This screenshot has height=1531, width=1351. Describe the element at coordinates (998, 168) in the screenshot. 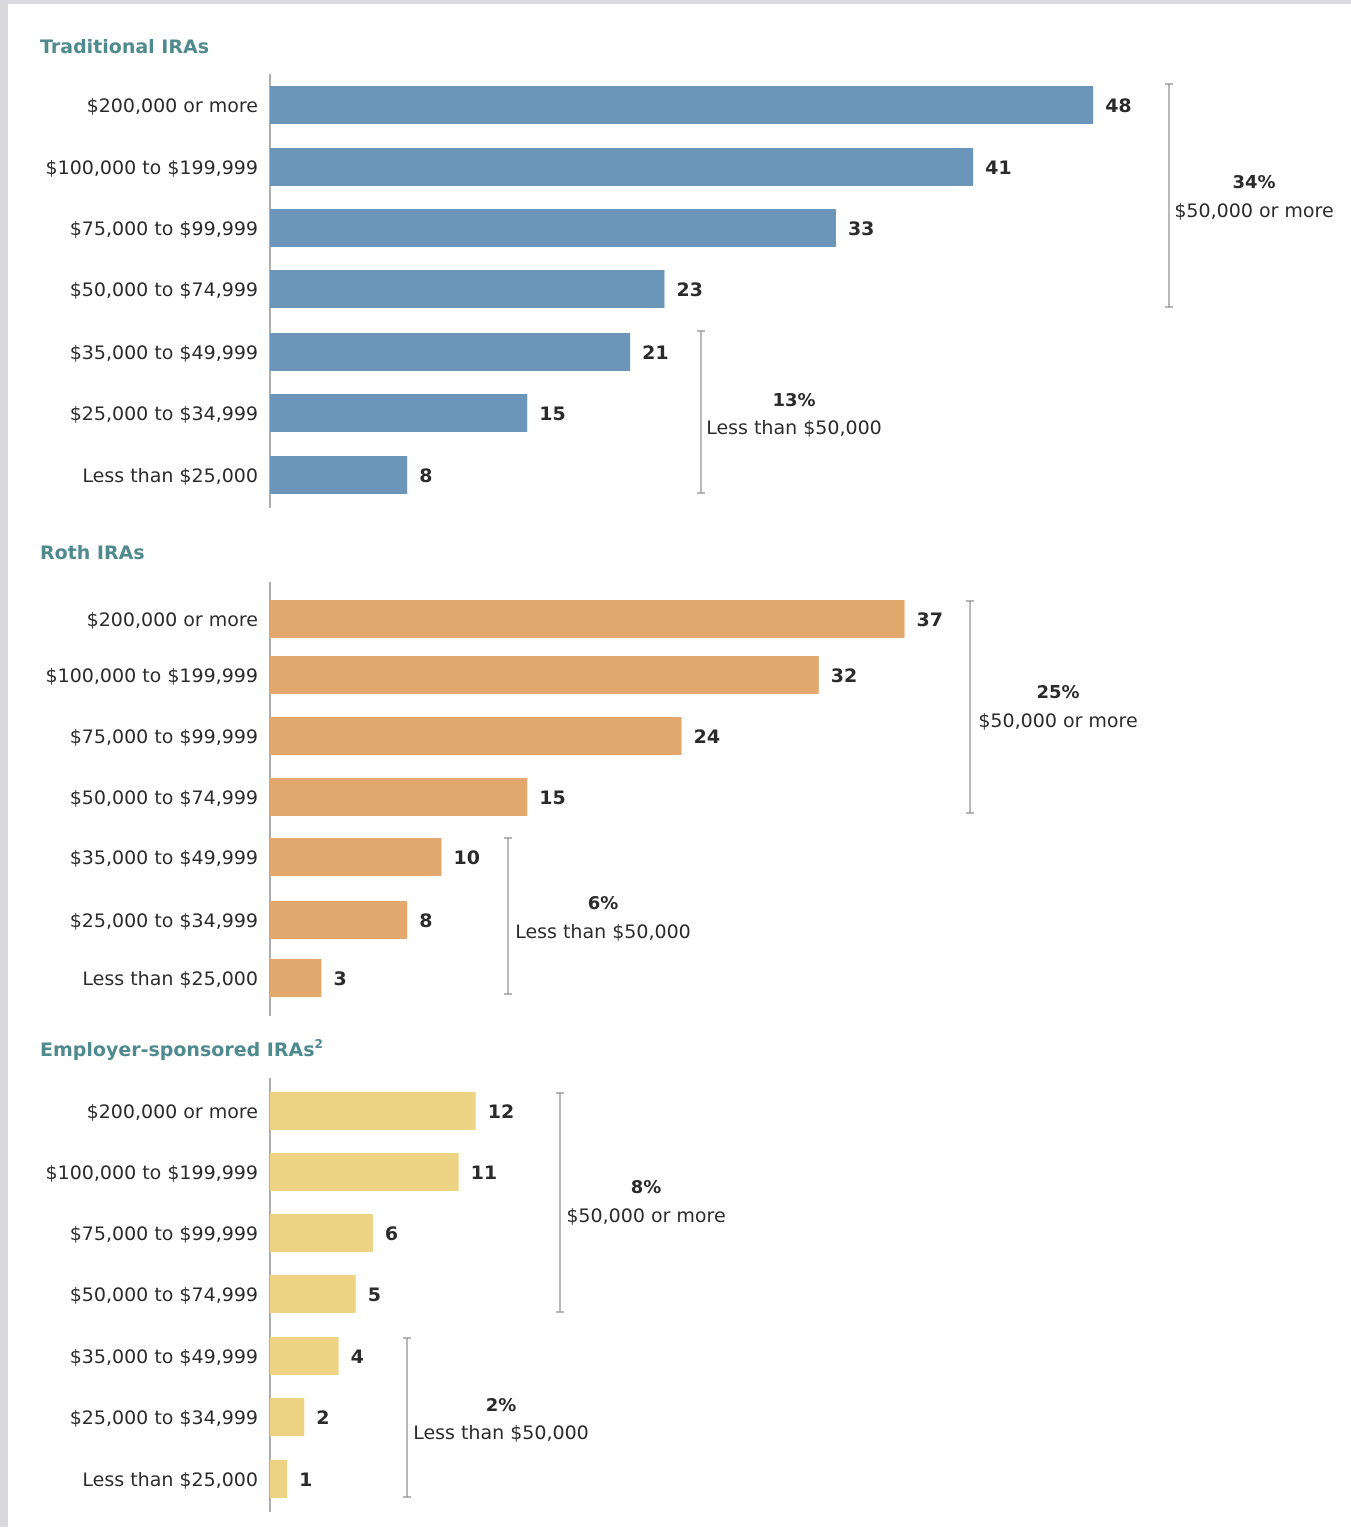

I see `value-label: 41` at that location.